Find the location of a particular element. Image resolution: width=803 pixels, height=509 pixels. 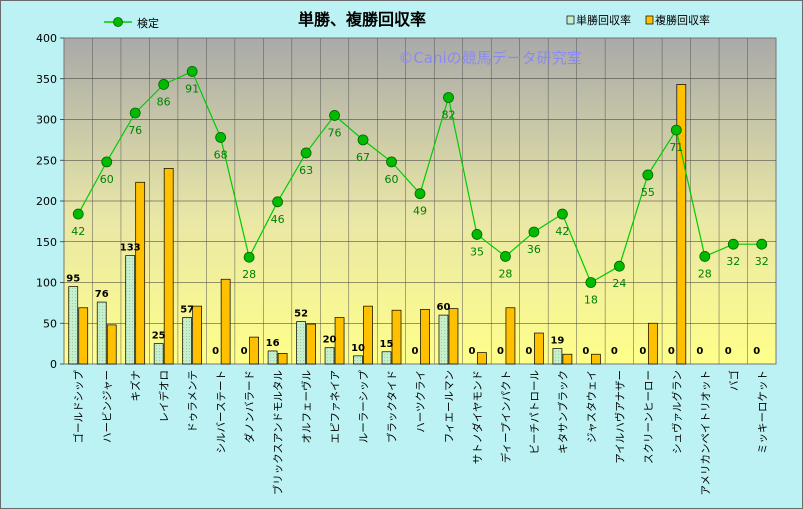

bar-data-label: 57 is located at coordinates (187, 310).